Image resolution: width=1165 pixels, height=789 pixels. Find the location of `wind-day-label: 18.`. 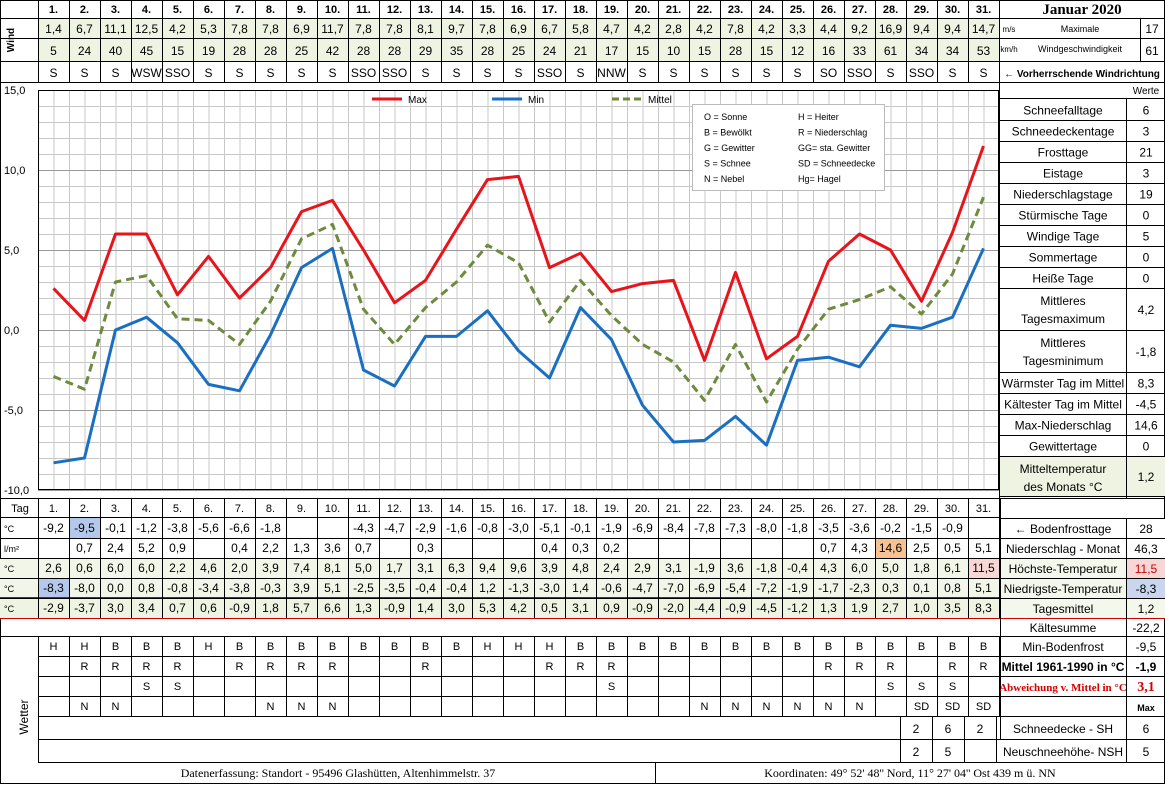

wind-day-label: 18. is located at coordinates (580, 10).